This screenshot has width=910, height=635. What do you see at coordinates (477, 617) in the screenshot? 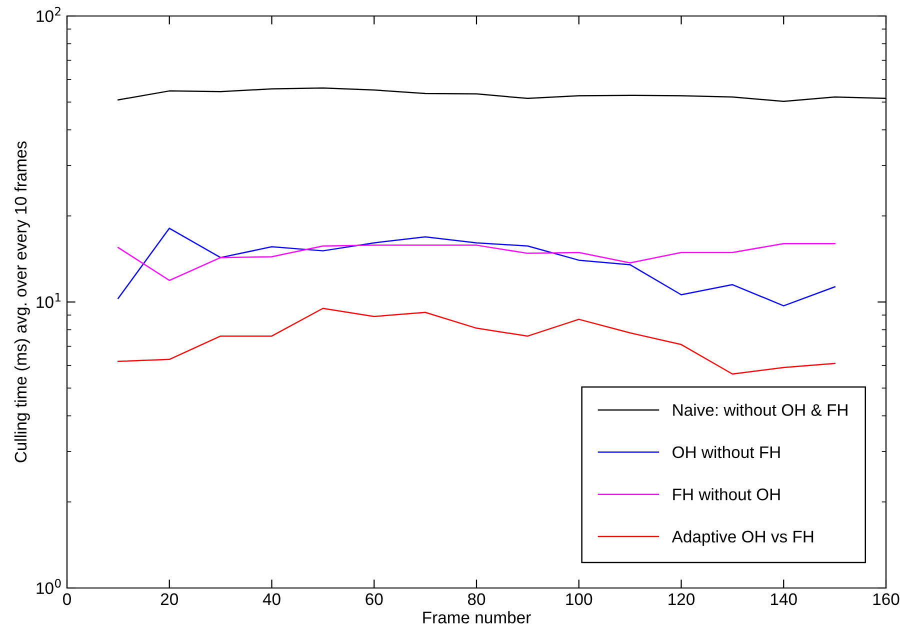
I see `x-axis-title: Frame number` at bounding box center [477, 617].